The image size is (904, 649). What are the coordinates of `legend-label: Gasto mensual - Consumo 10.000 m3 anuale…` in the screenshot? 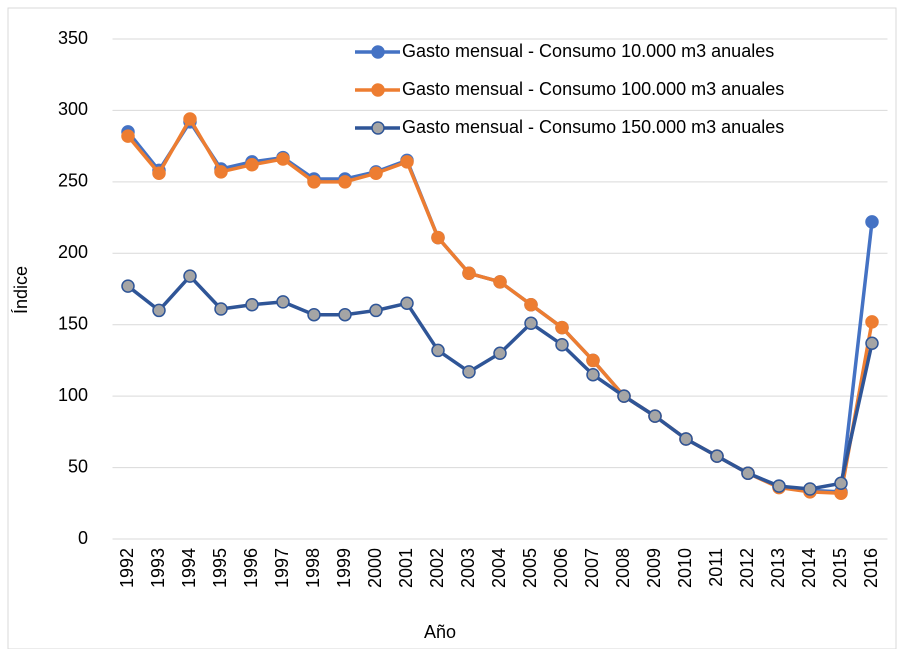 It's located at (588, 51).